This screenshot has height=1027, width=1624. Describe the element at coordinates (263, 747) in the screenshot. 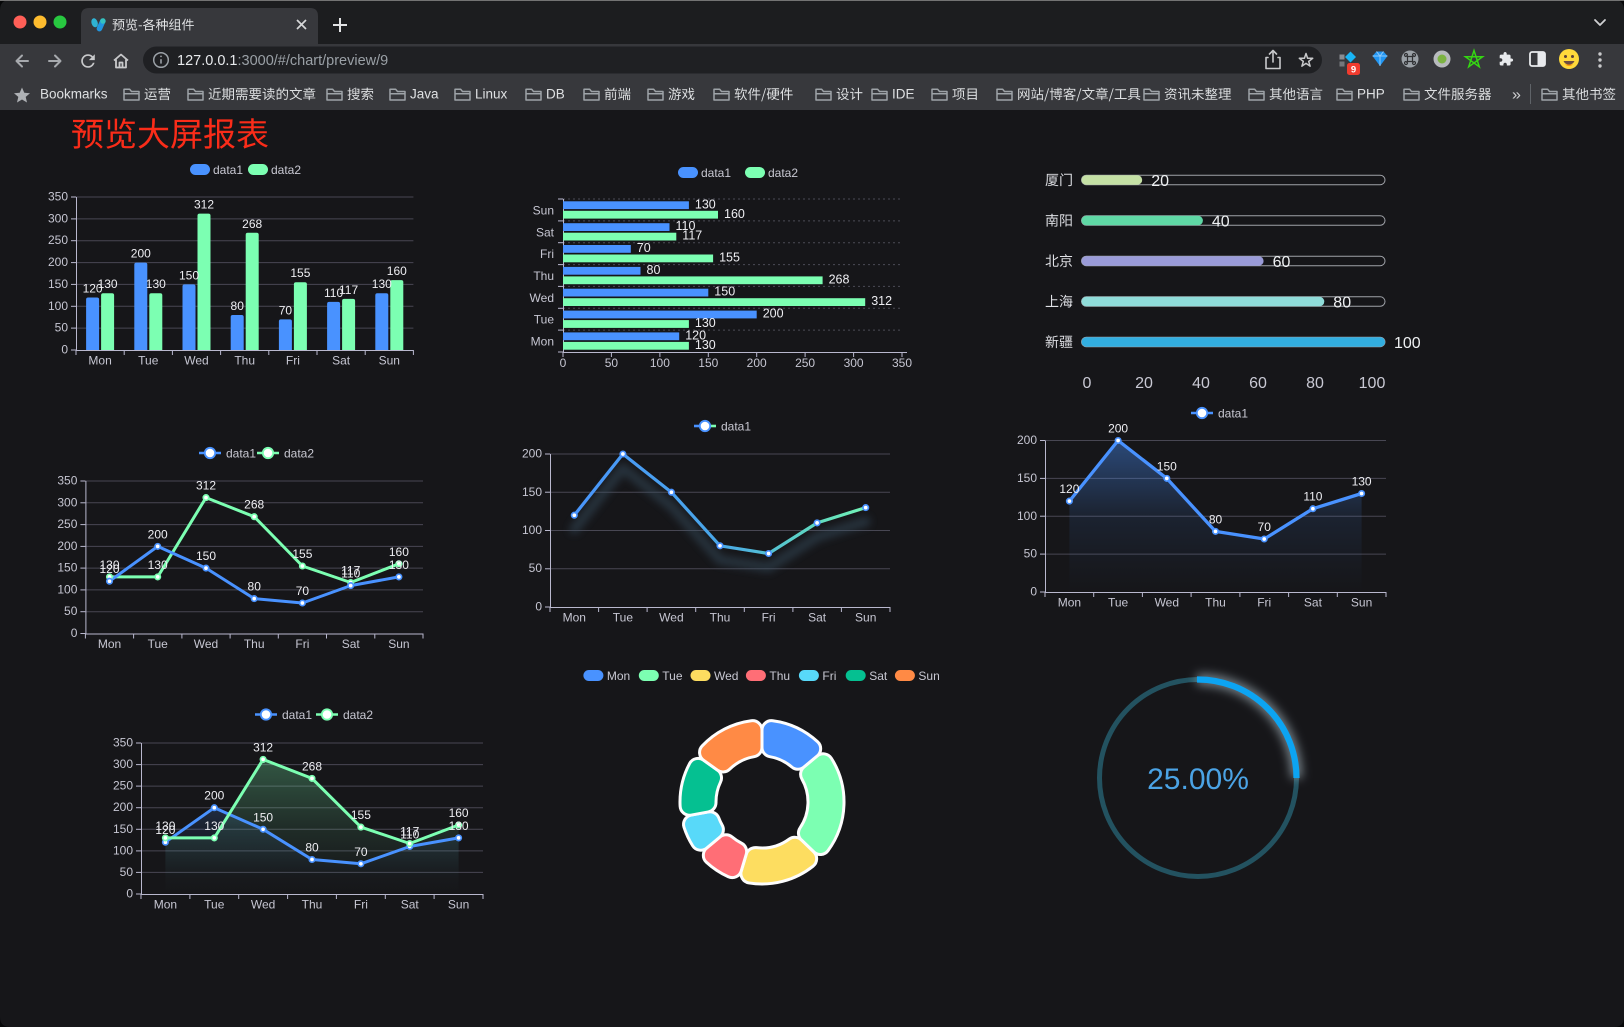

I see `svg-text: 312` at that location.